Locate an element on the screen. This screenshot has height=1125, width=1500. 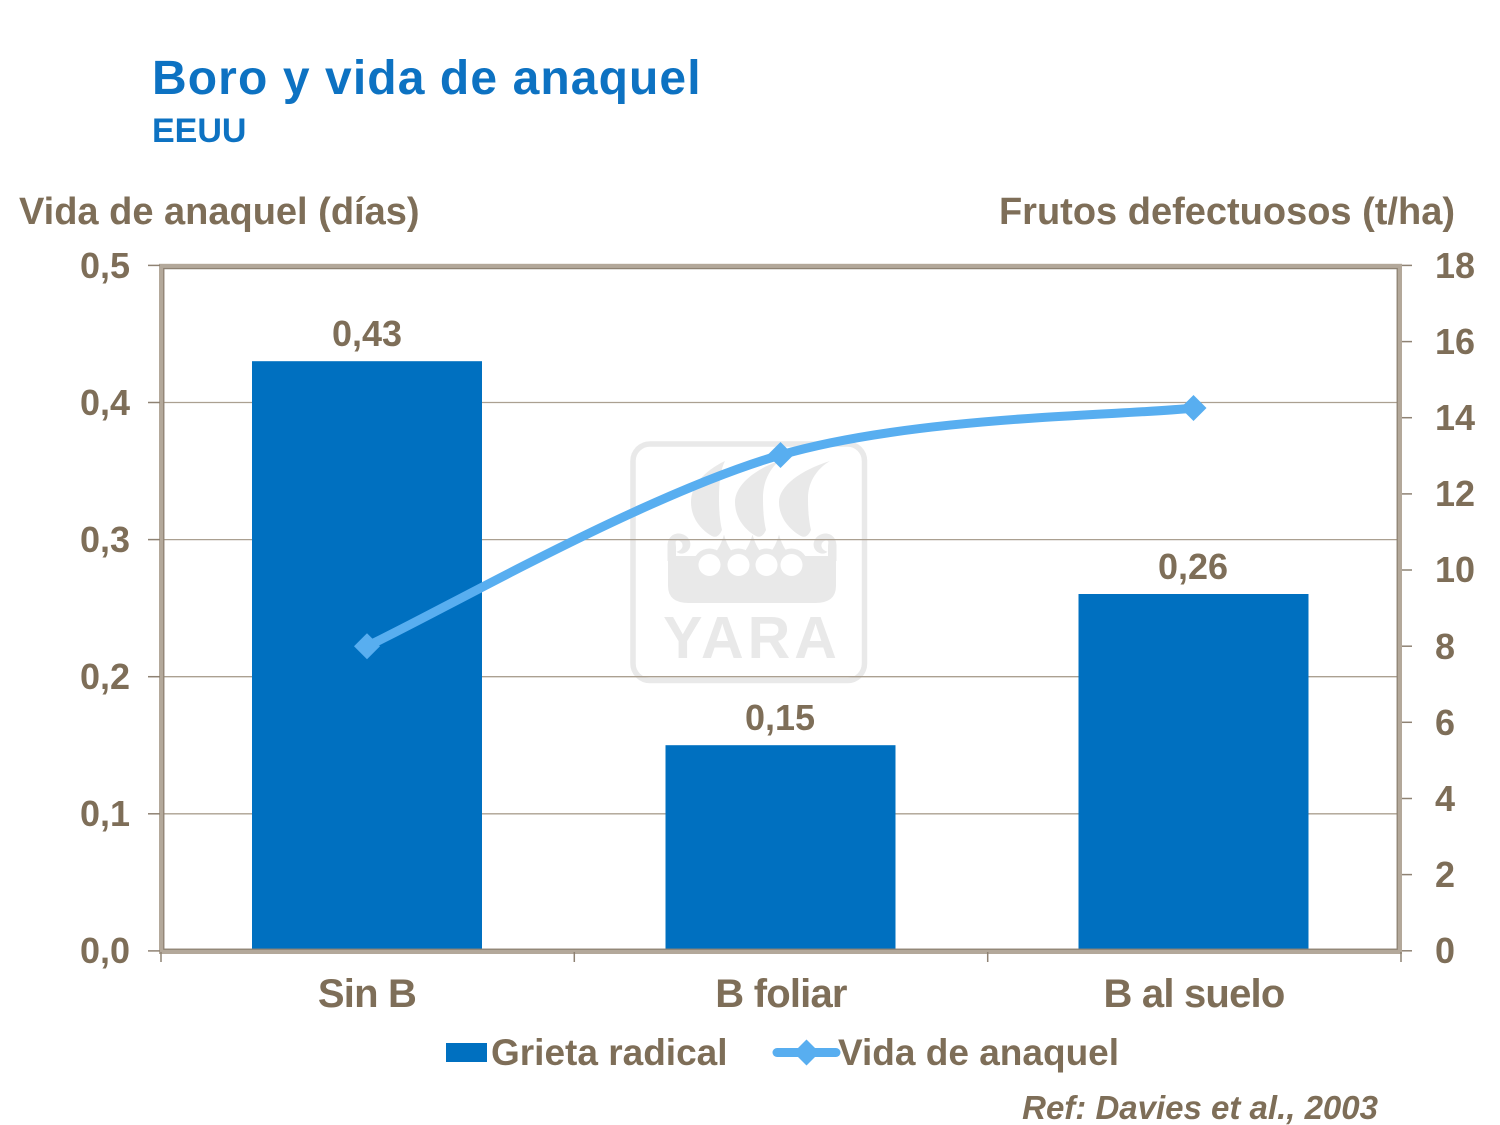
svg-text: YARA is located at coordinates (752, 638).